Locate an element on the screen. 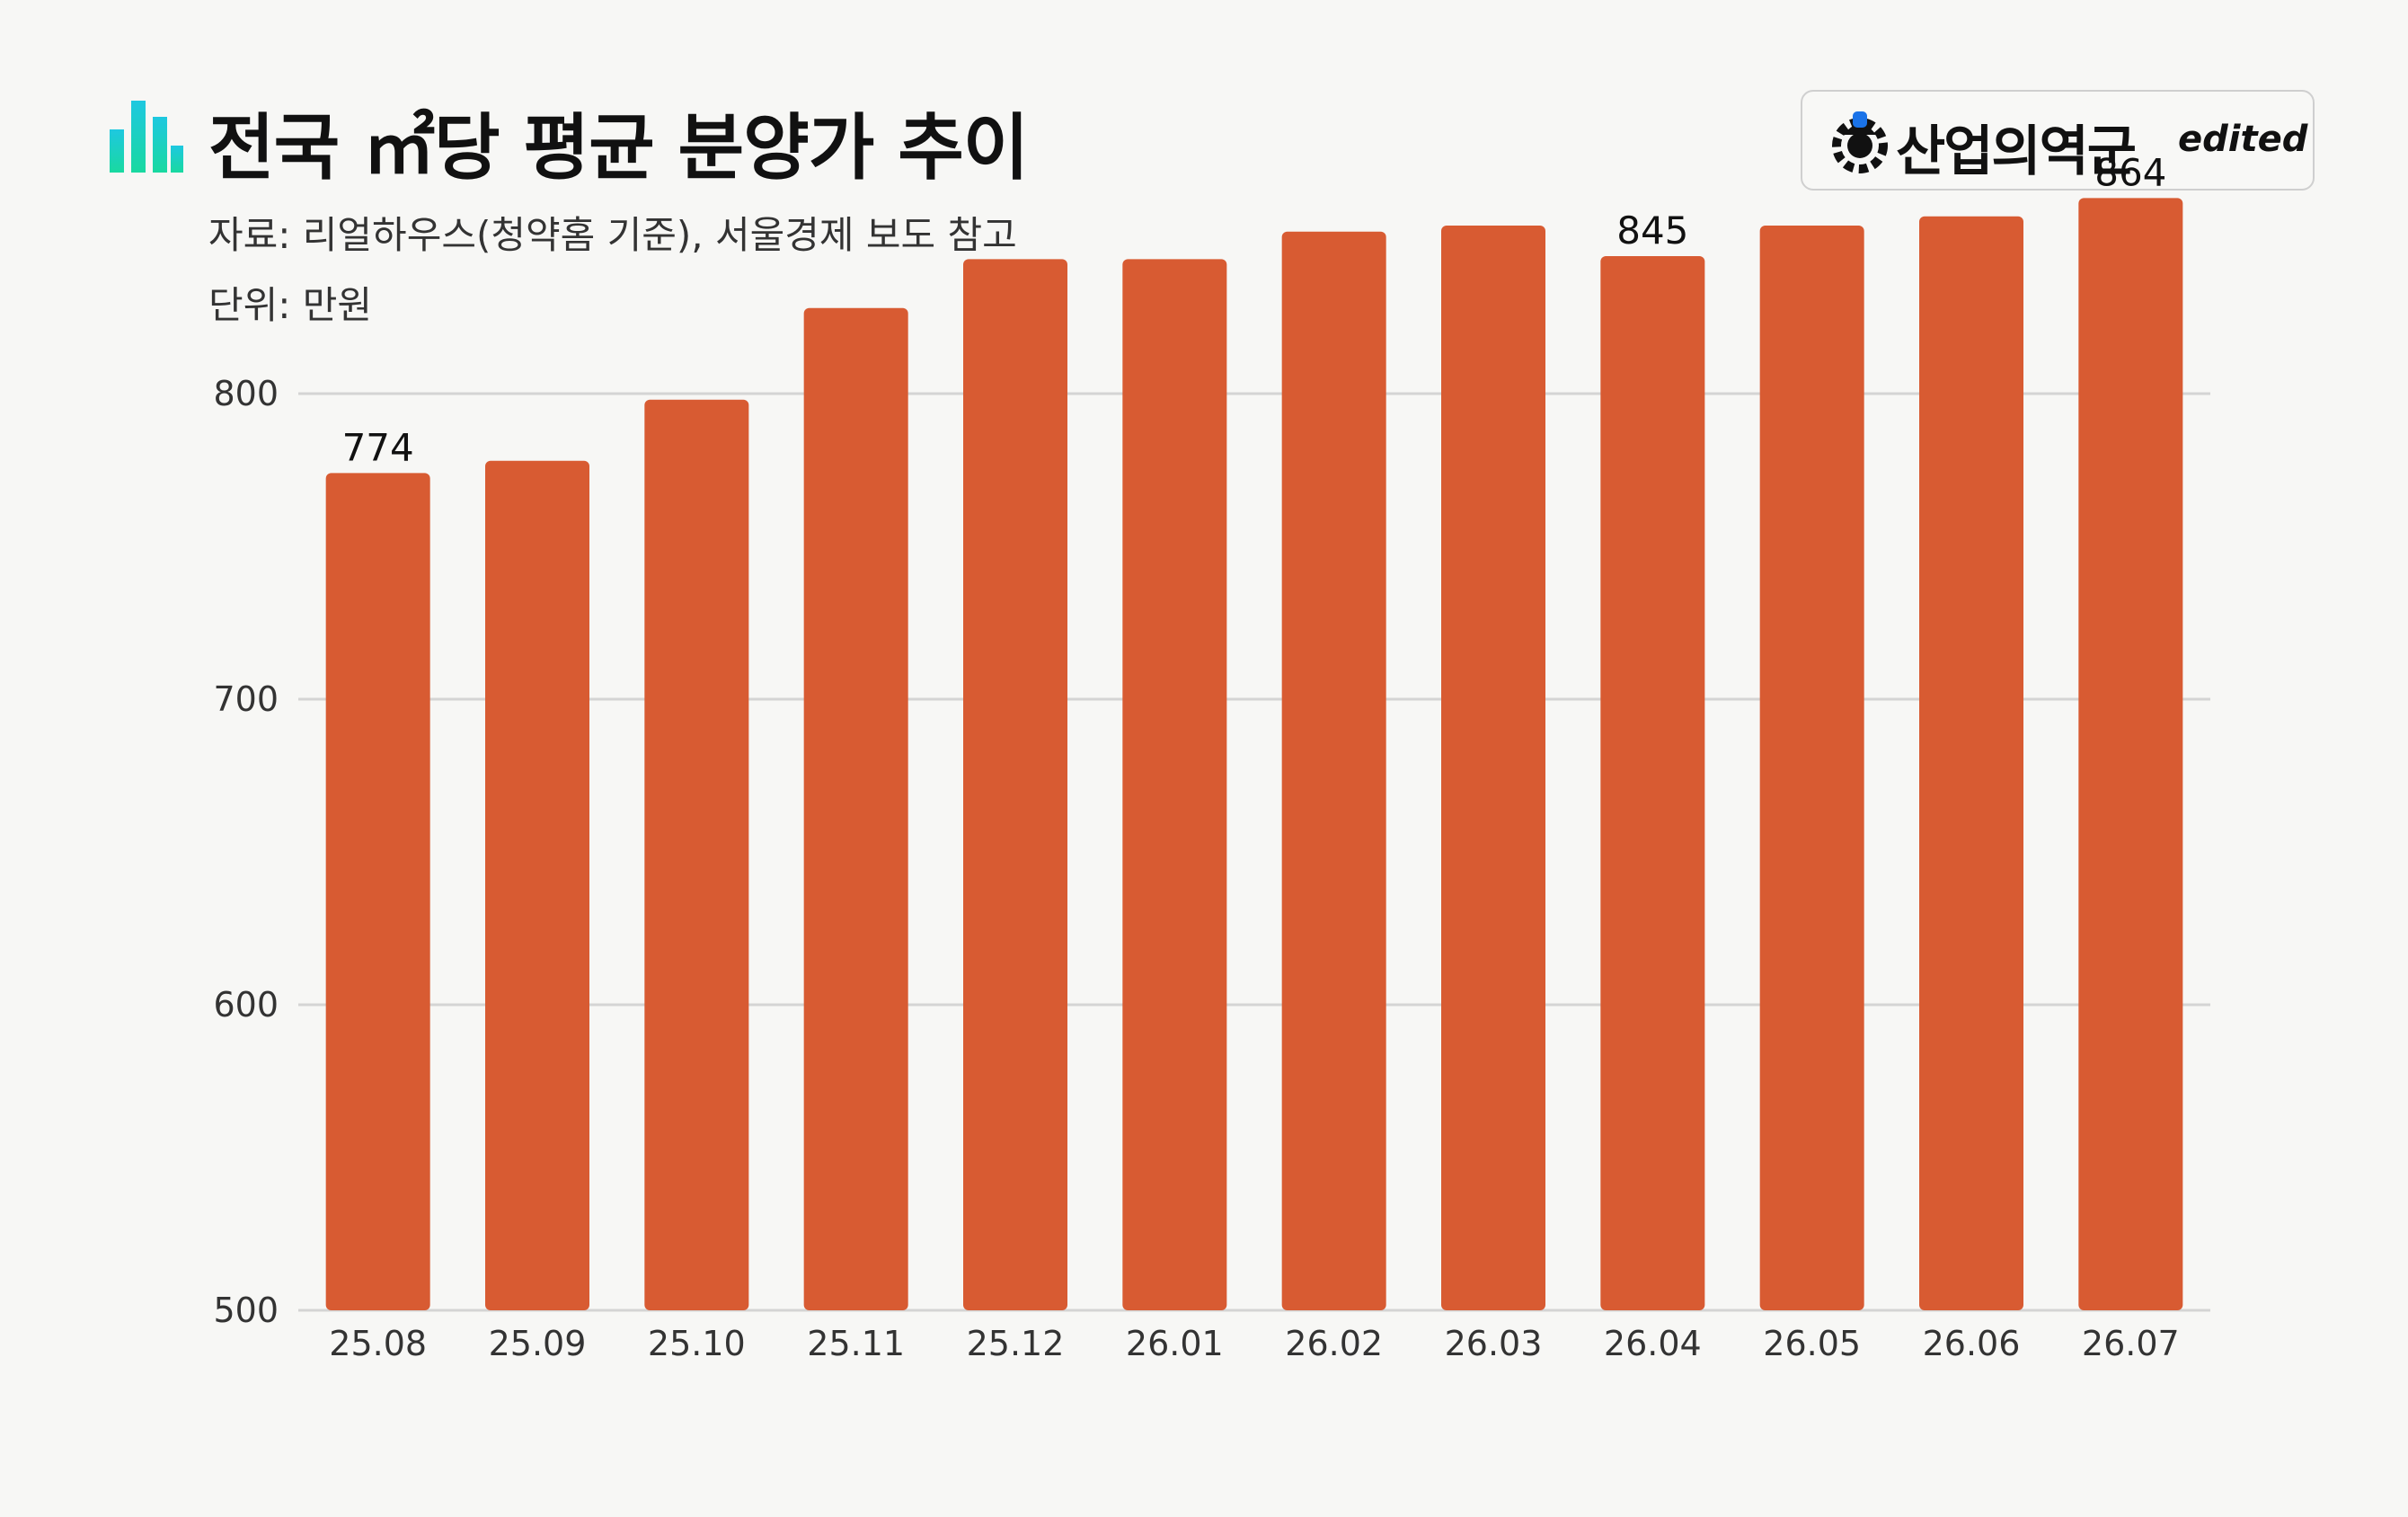 Image resolution: width=2408 pixels, height=1517 pixels. hardhat-gear-icon is located at coordinates (1860, 142).